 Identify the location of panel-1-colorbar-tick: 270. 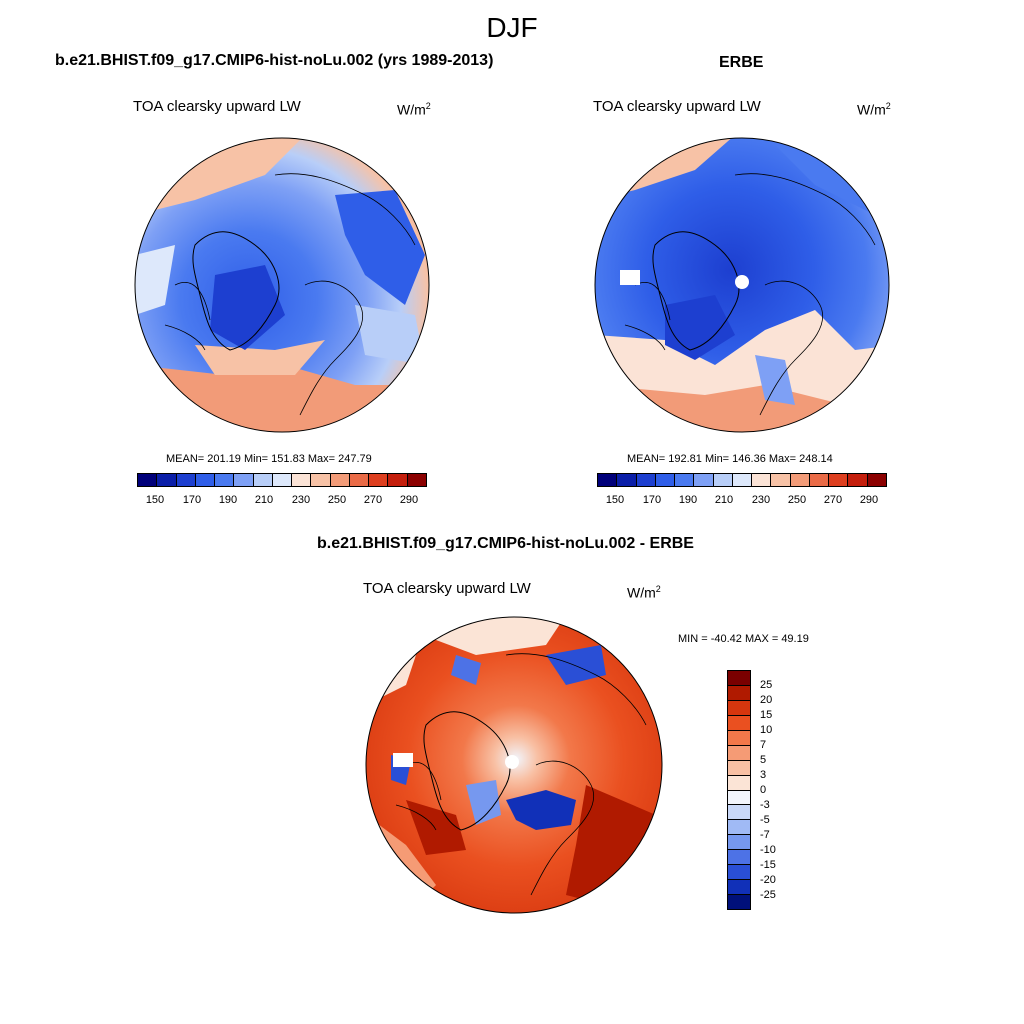
(373, 500).